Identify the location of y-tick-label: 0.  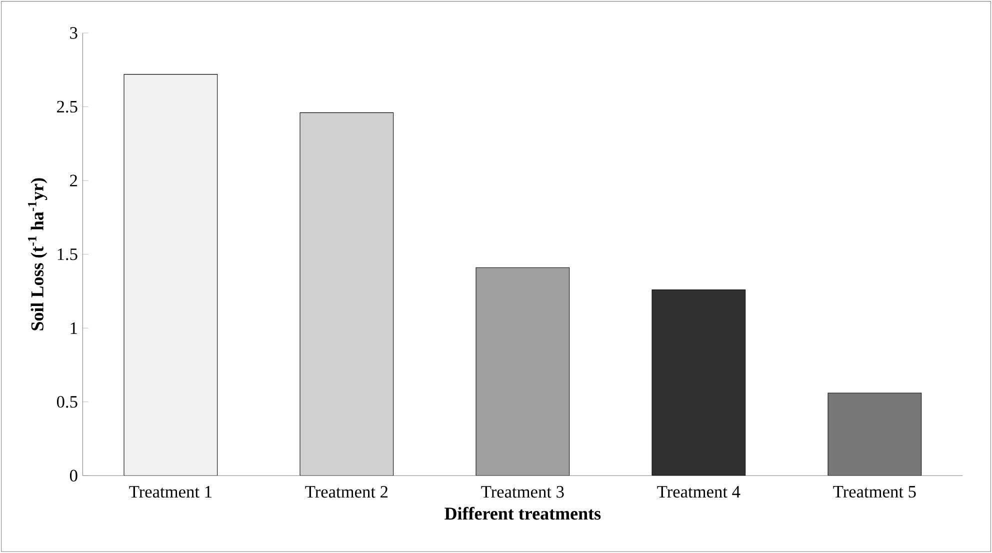
(74, 476).